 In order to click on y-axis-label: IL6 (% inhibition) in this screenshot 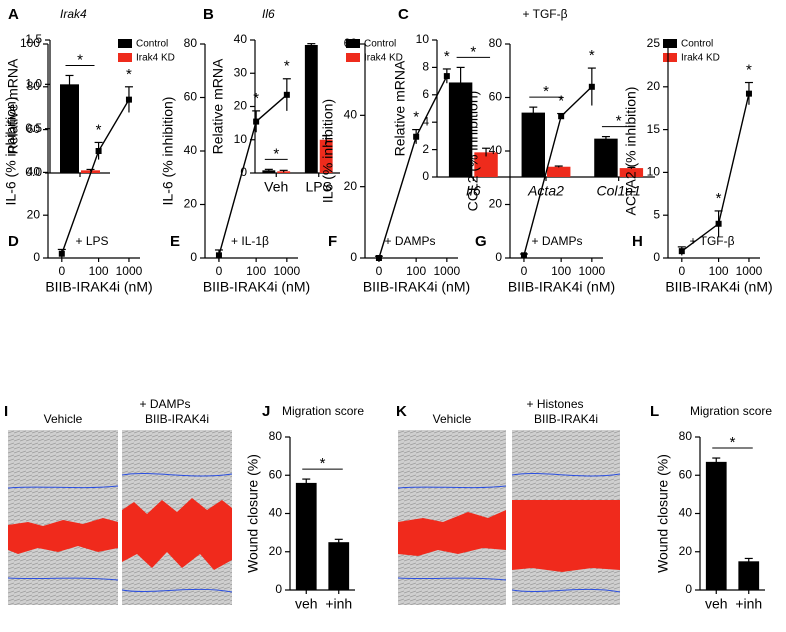, I will do `click(328, 151)`.